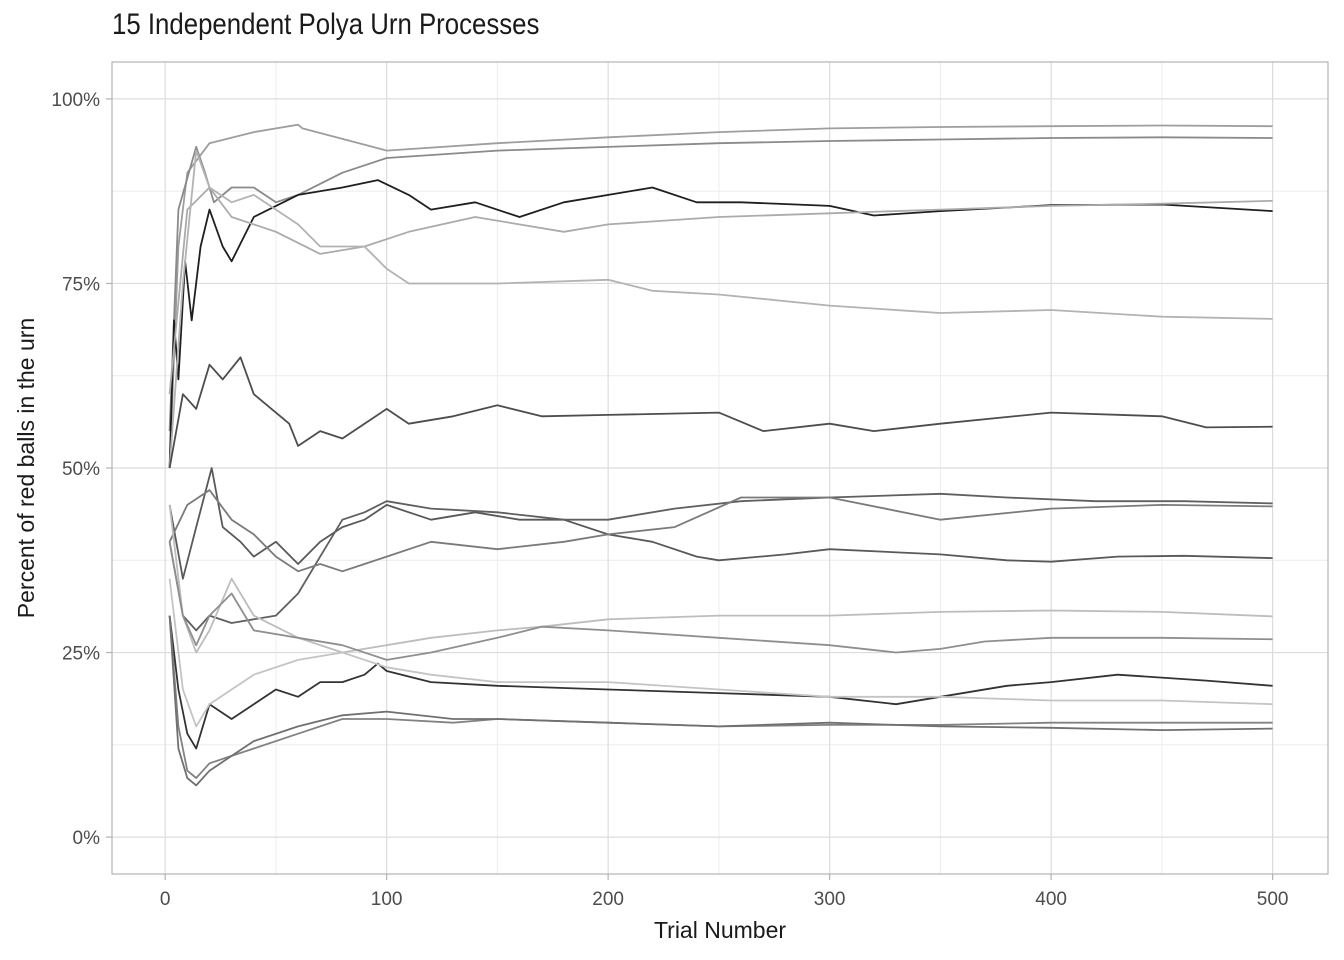  Describe the element at coordinates (26, 468) in the screenshot. I see `y-axis-title: Percent of red balls in the urn` at that location.